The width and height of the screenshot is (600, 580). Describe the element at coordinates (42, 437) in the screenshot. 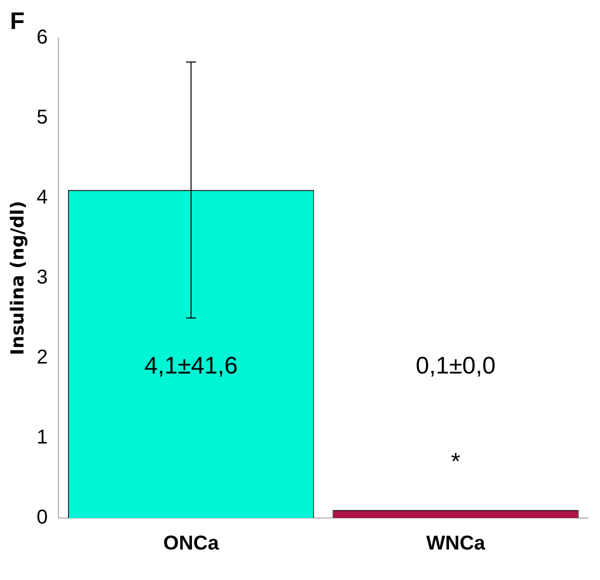

I see `y-tick-label: 1` at that location.